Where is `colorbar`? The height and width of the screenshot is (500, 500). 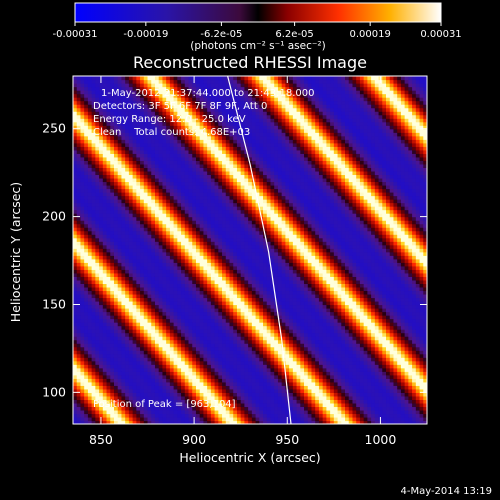 colorbar is located at coordinates (258, 12).